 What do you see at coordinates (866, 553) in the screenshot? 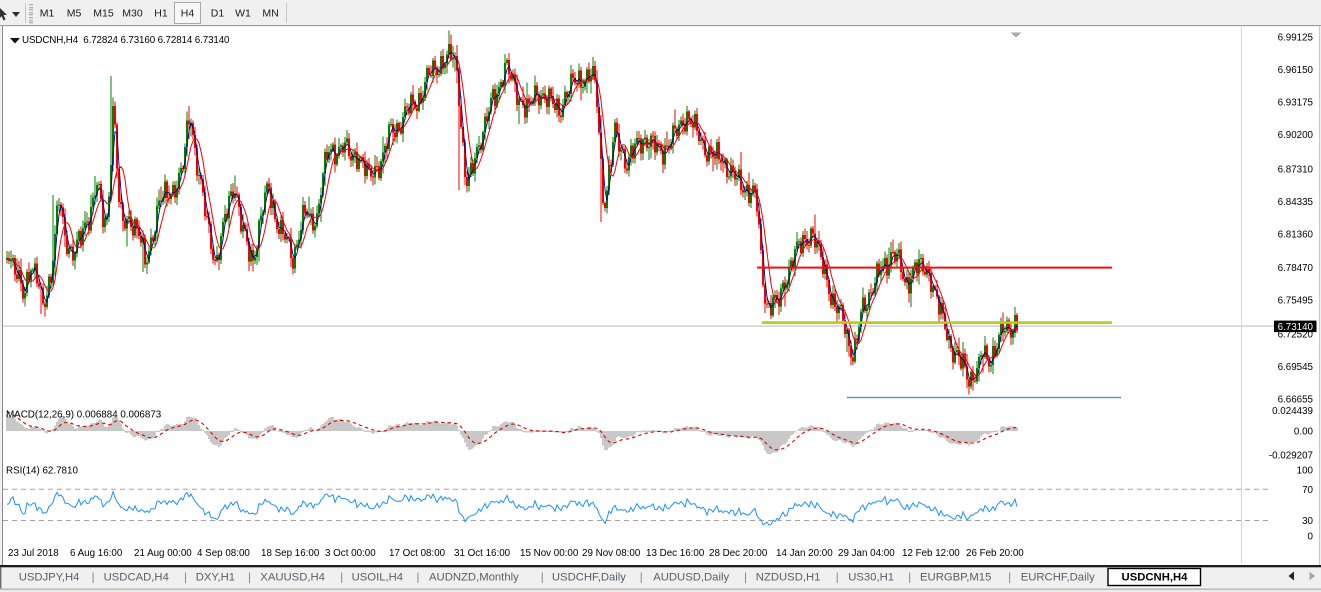
I see `svg-text: 29 Jan 04:00` at bounding box center [866, 553].